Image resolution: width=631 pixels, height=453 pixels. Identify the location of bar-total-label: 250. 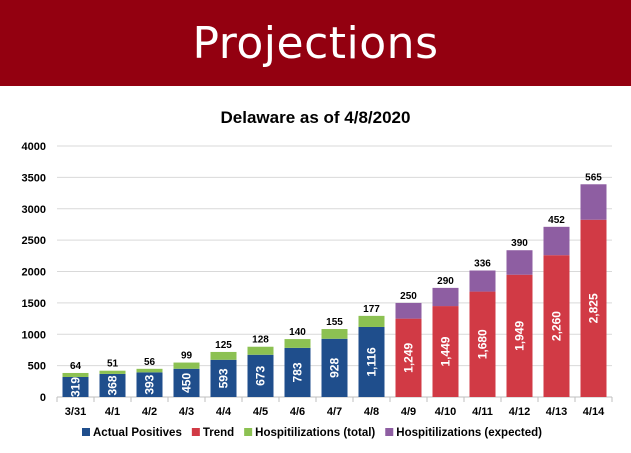
(408, 296).